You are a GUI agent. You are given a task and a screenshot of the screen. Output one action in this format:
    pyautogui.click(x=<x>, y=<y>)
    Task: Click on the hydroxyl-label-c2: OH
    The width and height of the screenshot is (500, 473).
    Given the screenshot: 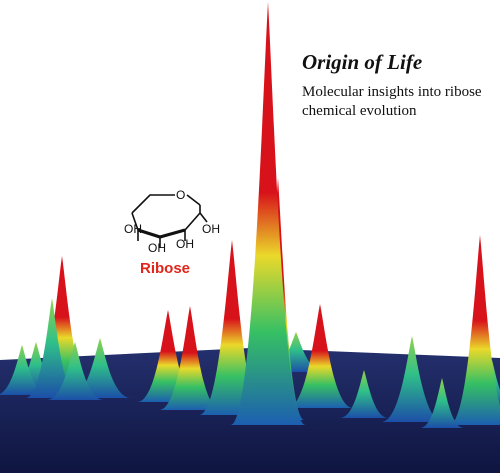 What is the action you would take?
    pyautogui.click(x=133, y=229)
    